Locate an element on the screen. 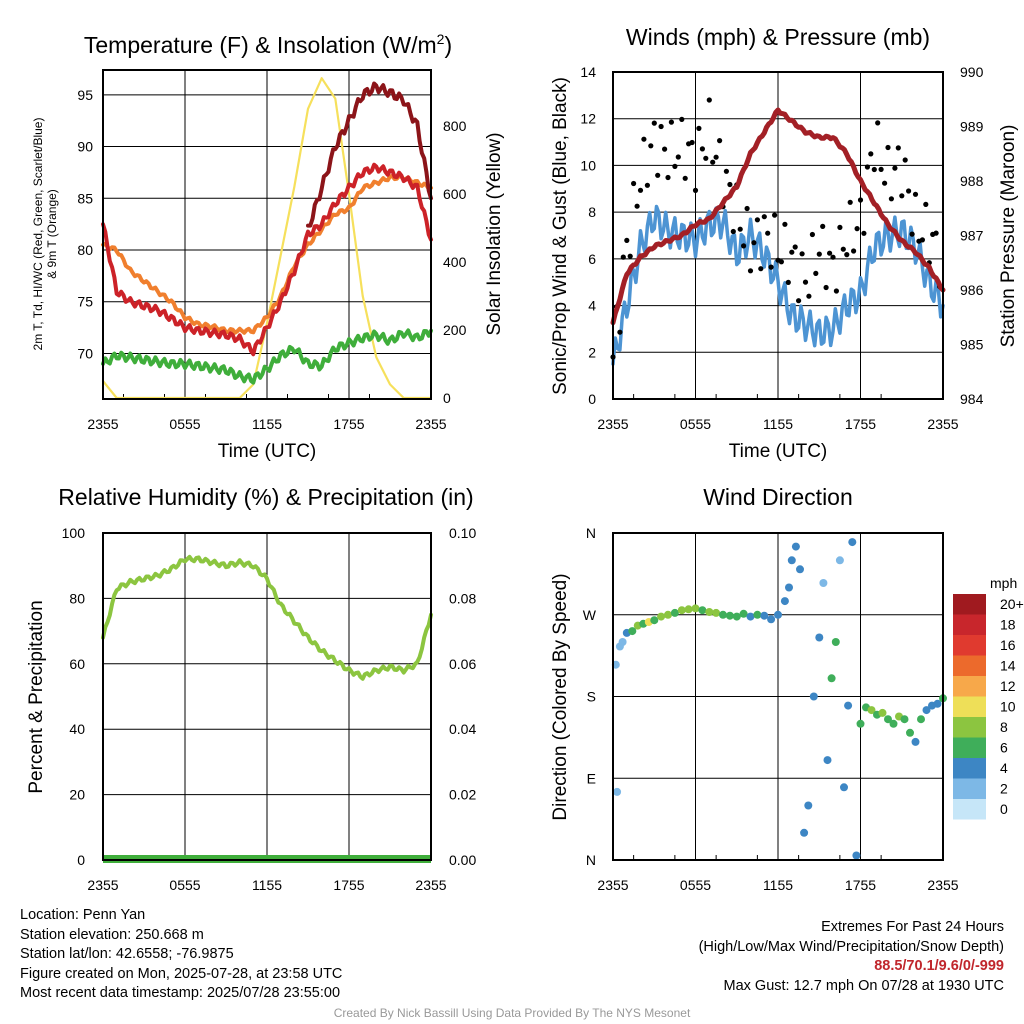 This screenshot has height=1024, width=1024. humidity-y2tick-label: 0.04 is located at coordinates (462, 729).